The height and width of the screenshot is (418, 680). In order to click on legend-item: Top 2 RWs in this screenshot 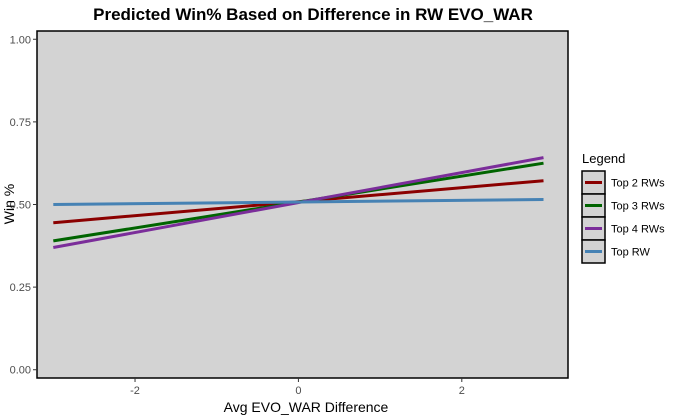, I will do `click(623, 182)`.